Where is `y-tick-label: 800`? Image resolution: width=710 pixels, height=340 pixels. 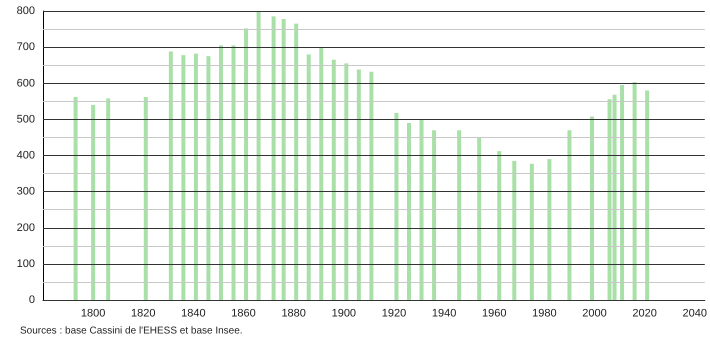 y-tick-label: 800 is located at coordinates (25, 11).